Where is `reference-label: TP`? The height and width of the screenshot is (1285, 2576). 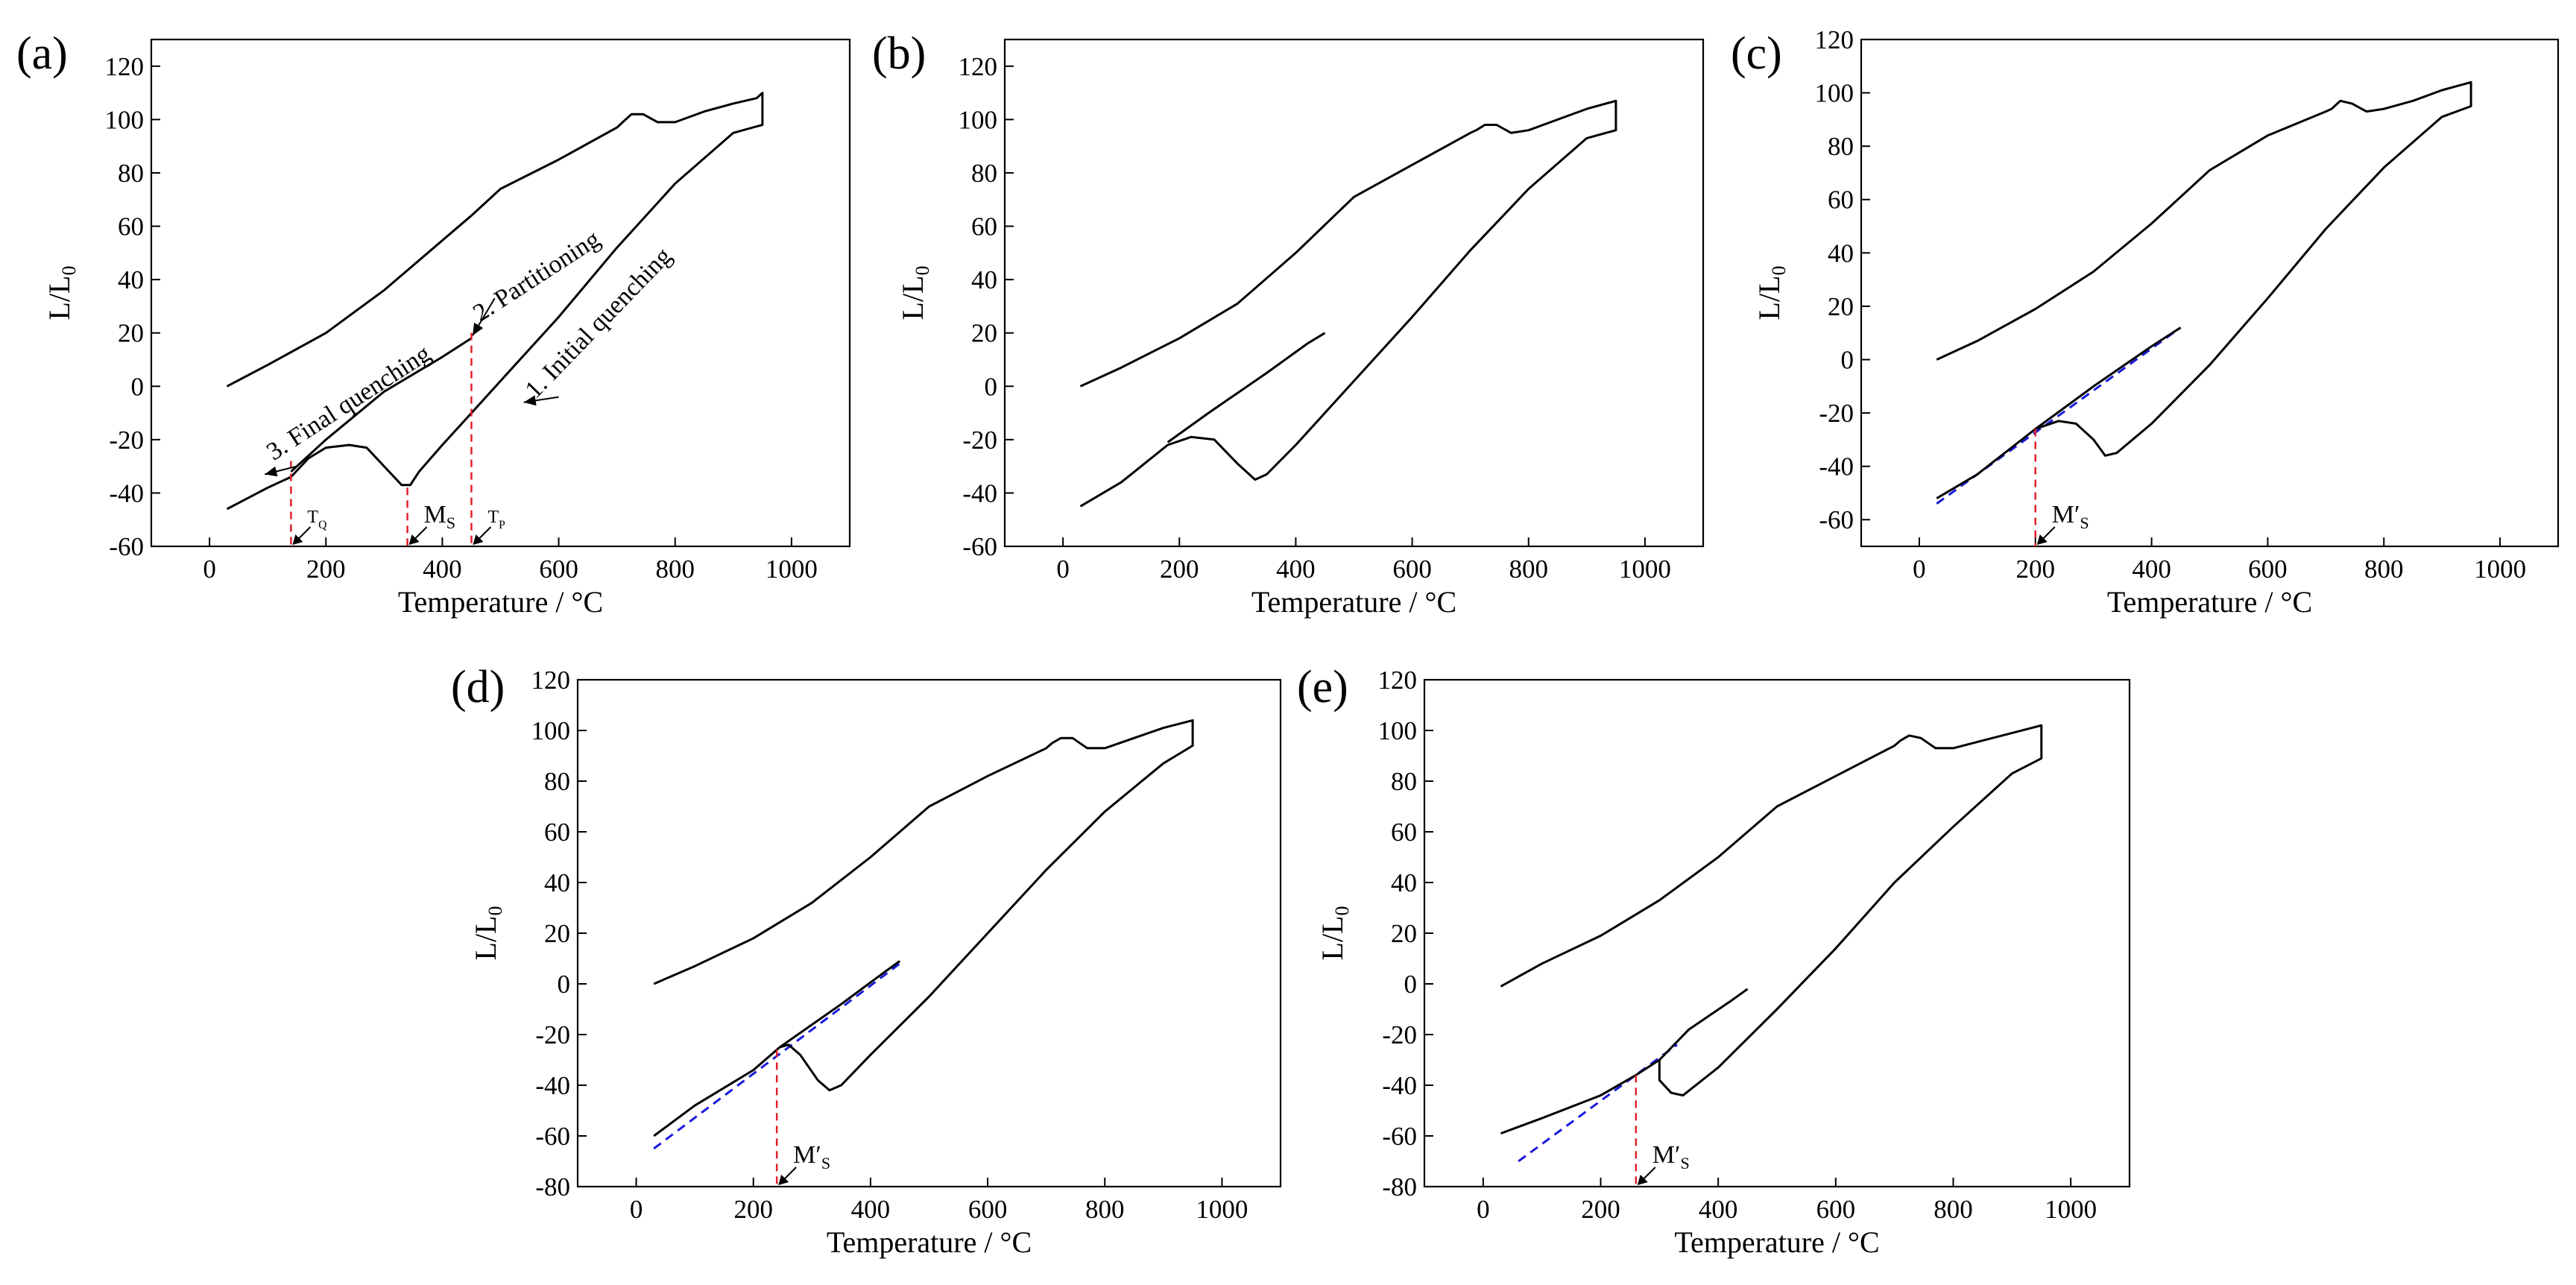 reference-label: TP is located at coordinates (496, 519).